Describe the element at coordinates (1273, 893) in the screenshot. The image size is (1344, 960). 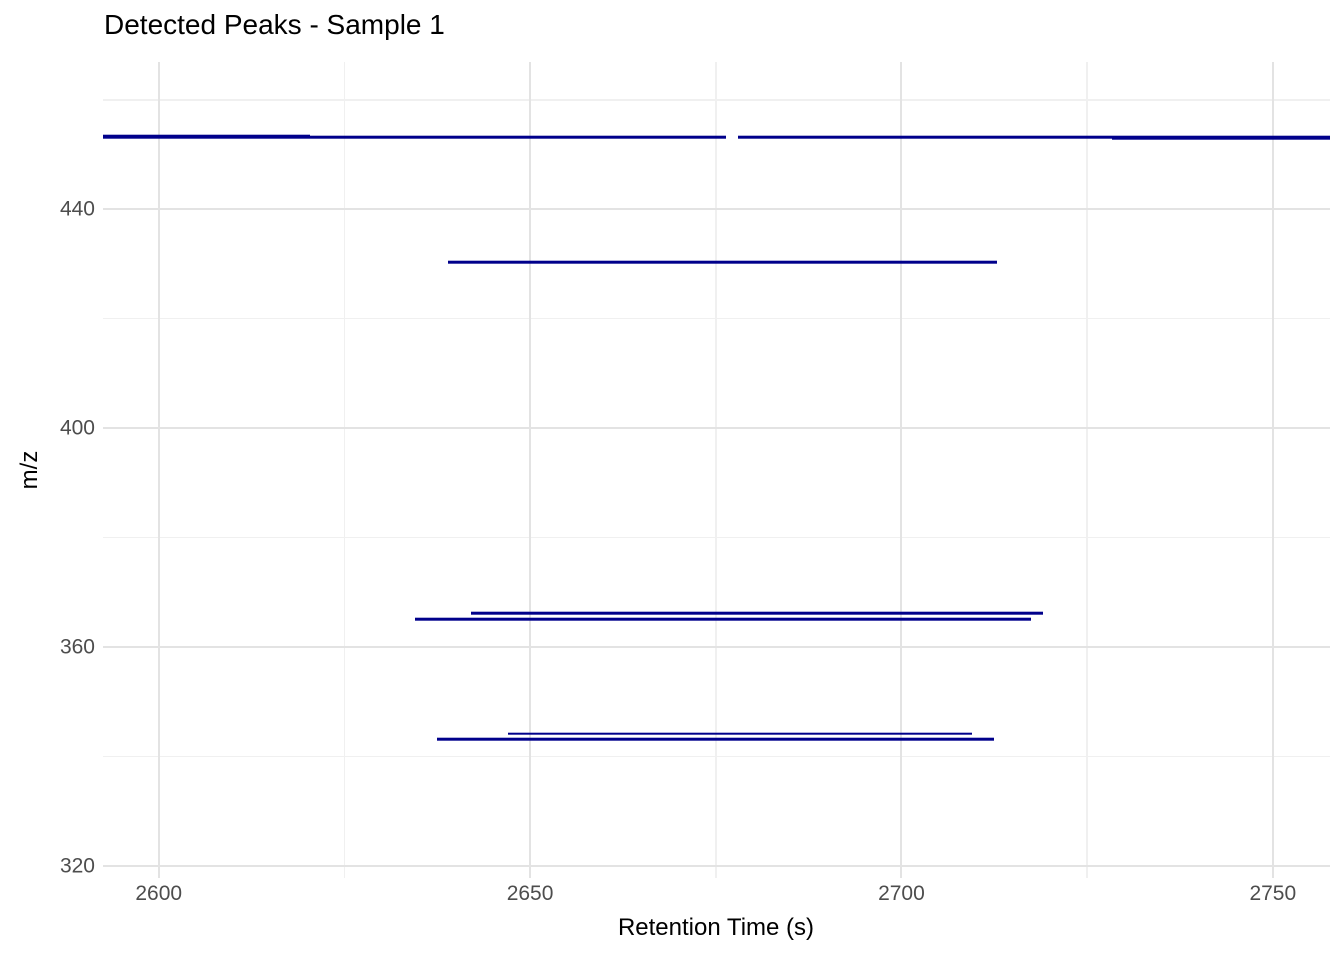
I see `x-tick-label: 2750` at that location.